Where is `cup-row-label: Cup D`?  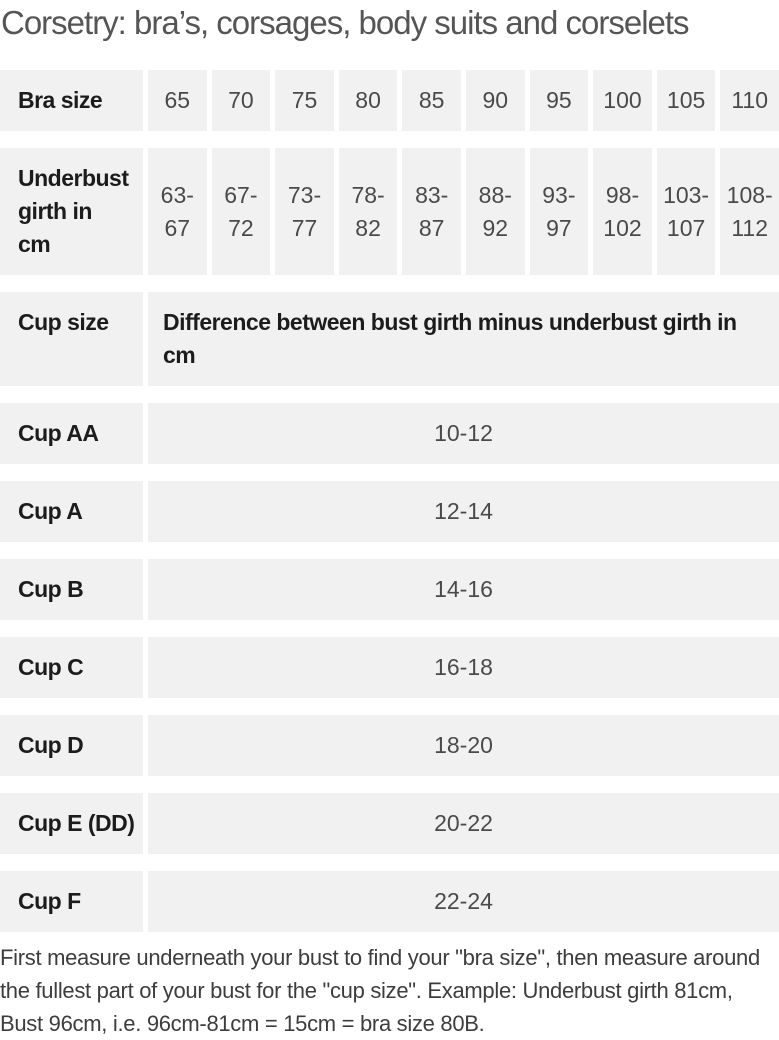
cup-row-label: Cup D is located at coordinates (71, 745).